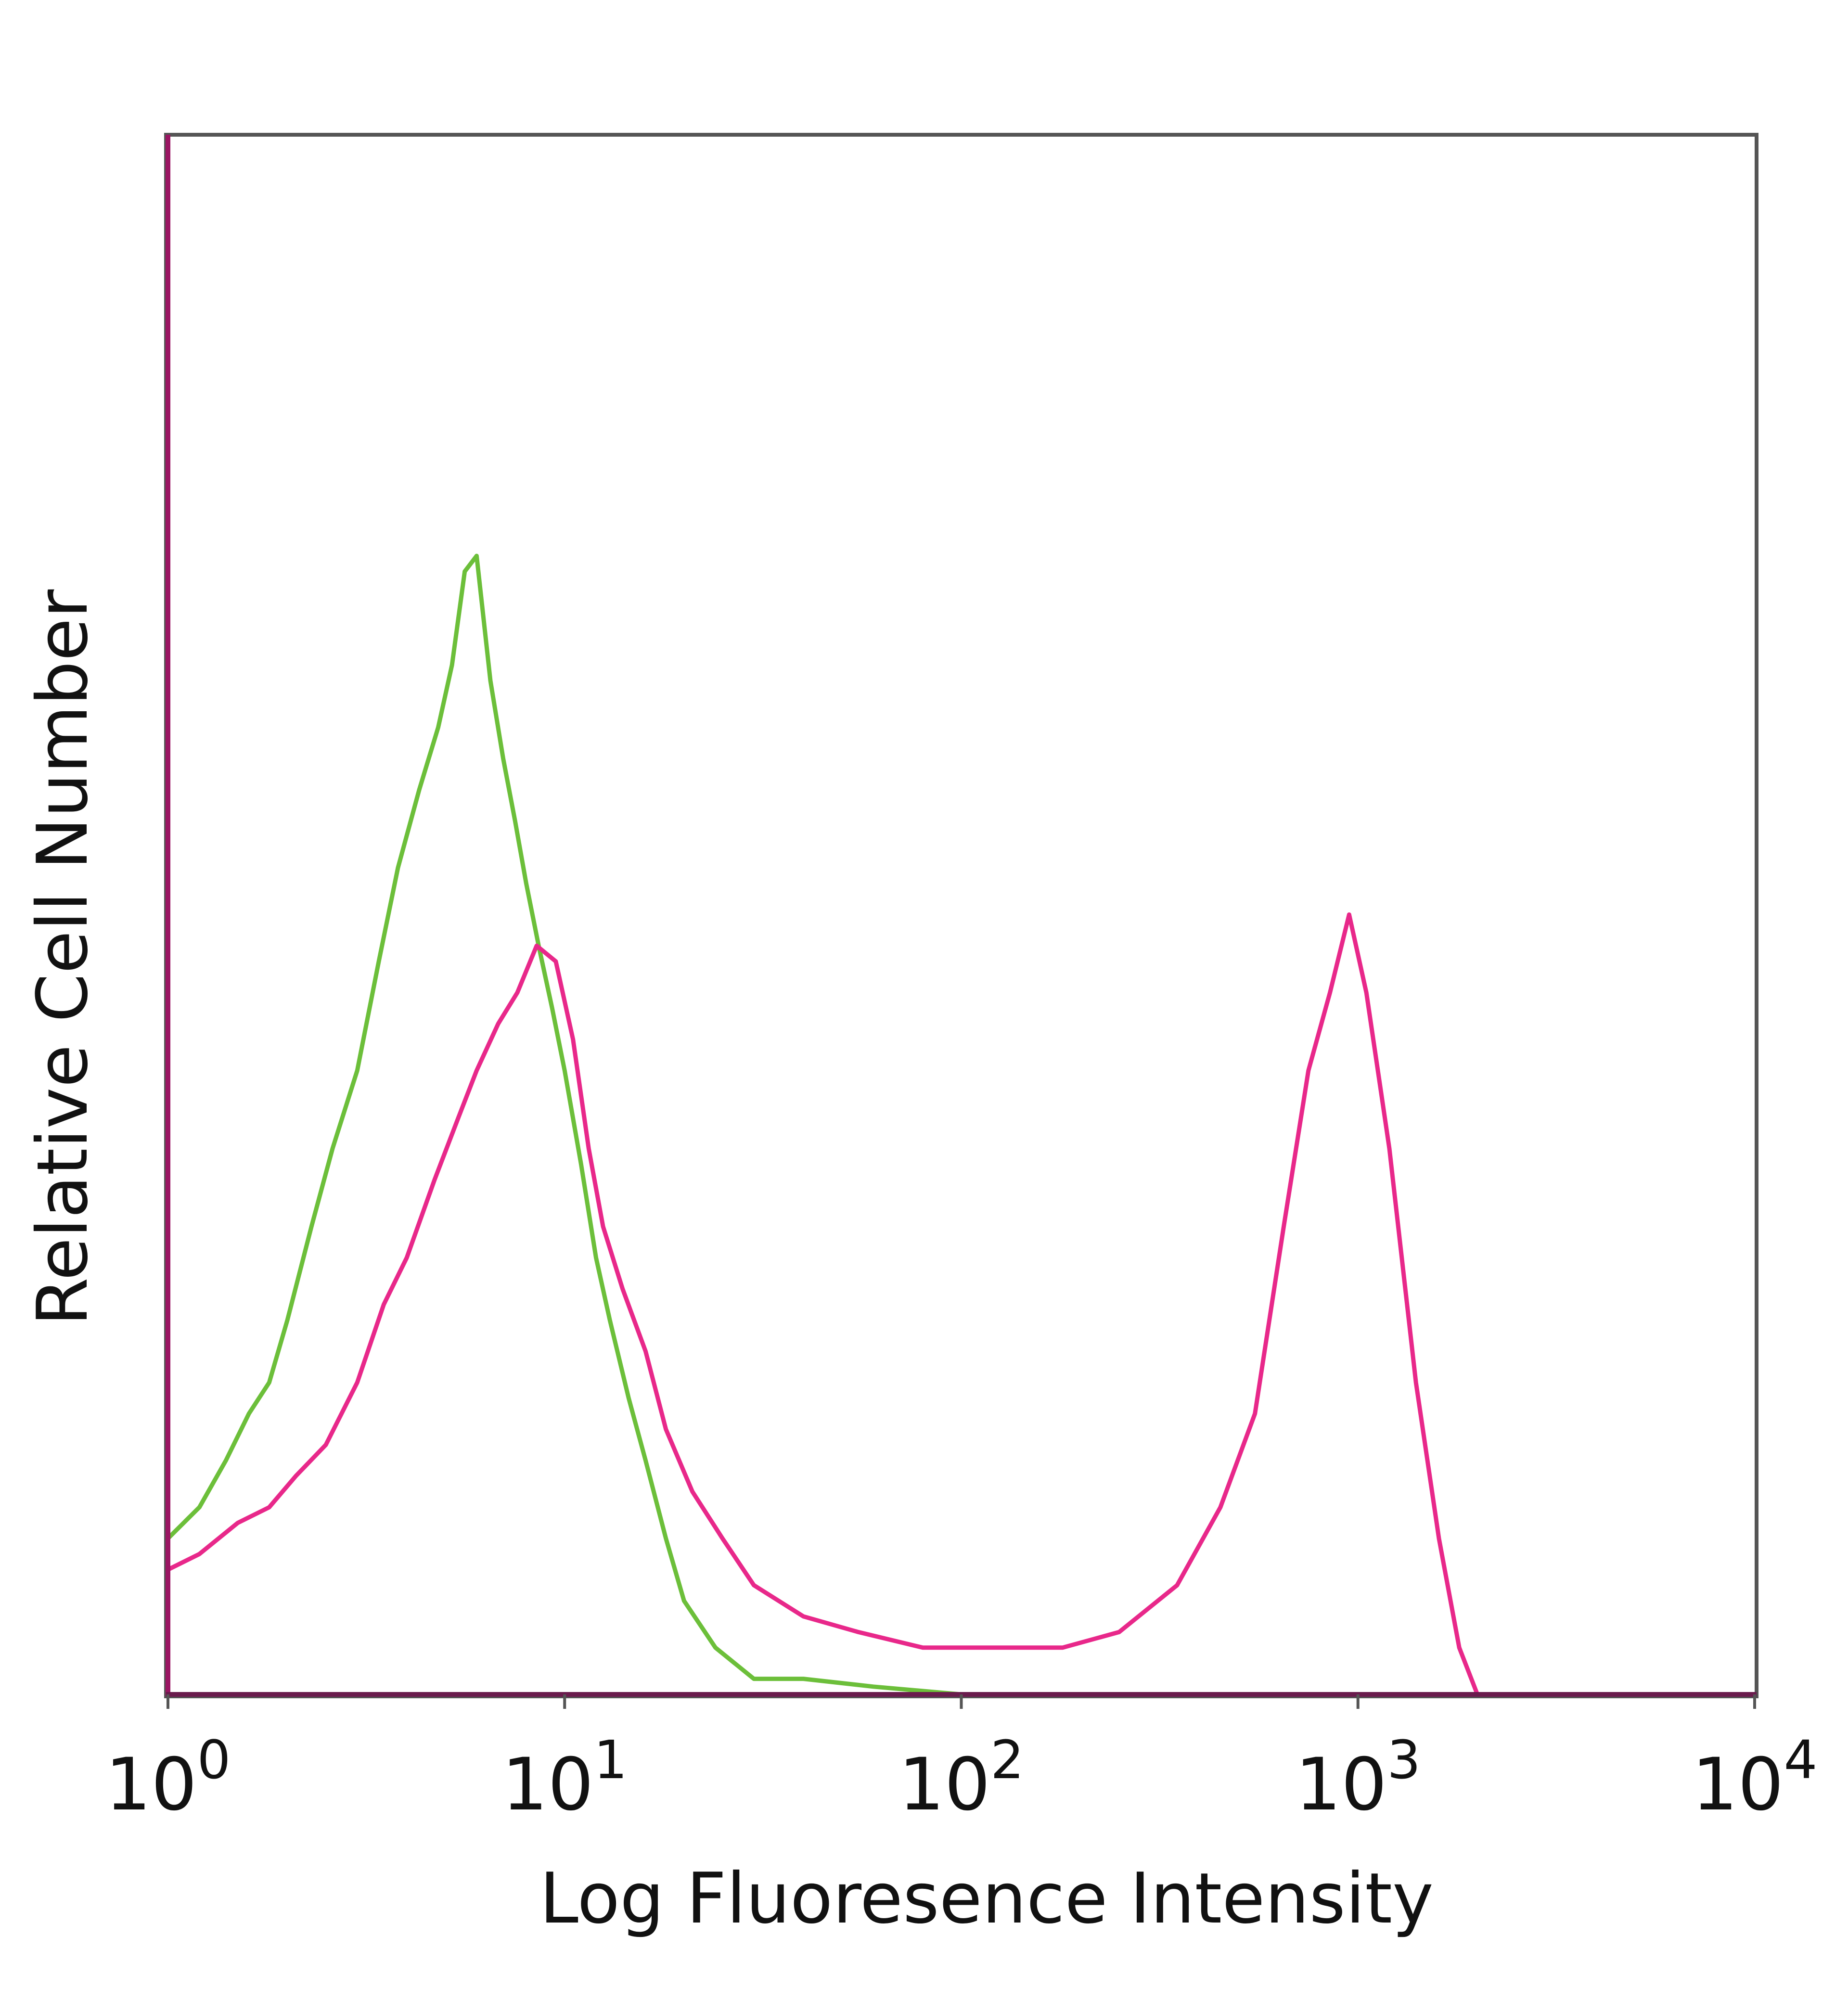 This screenshot has width=1848, height=2000. Describe the element at coordinates (961, 1778) in the screenshot. I see `x-tick-label-2: 10²` at that location.